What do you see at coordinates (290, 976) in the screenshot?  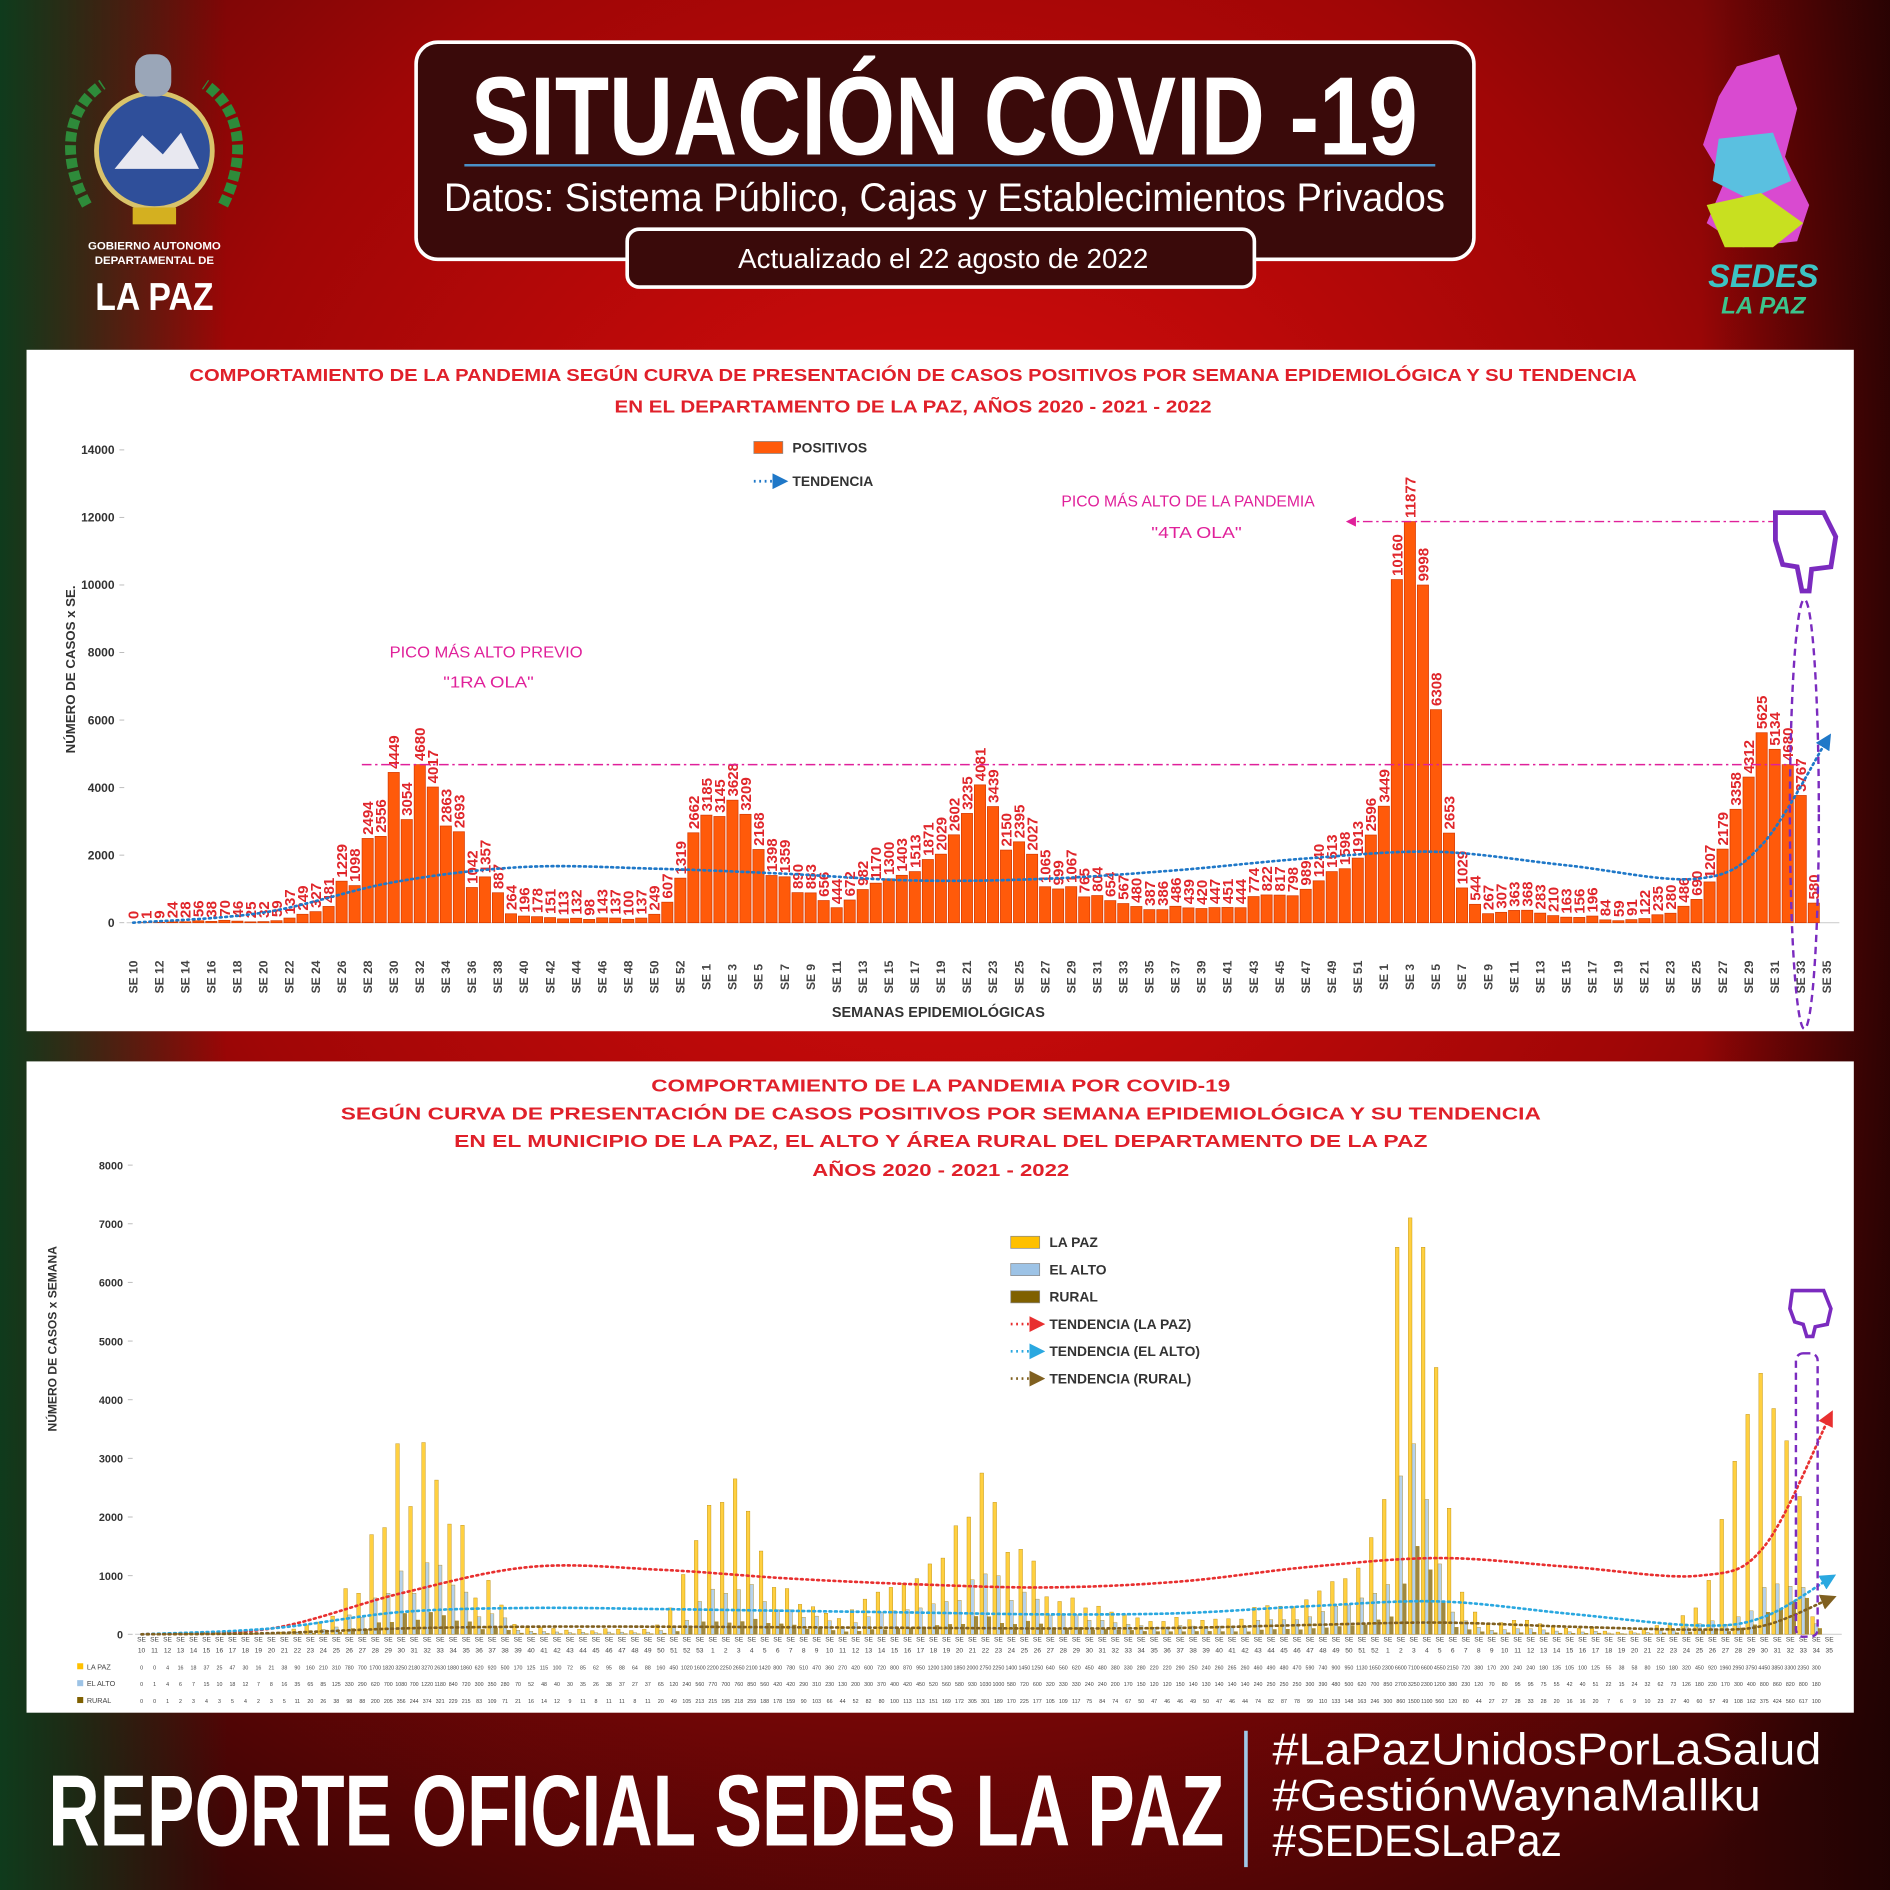 I see `x-tick-label: SE 22` at bounding box center [290, 976].